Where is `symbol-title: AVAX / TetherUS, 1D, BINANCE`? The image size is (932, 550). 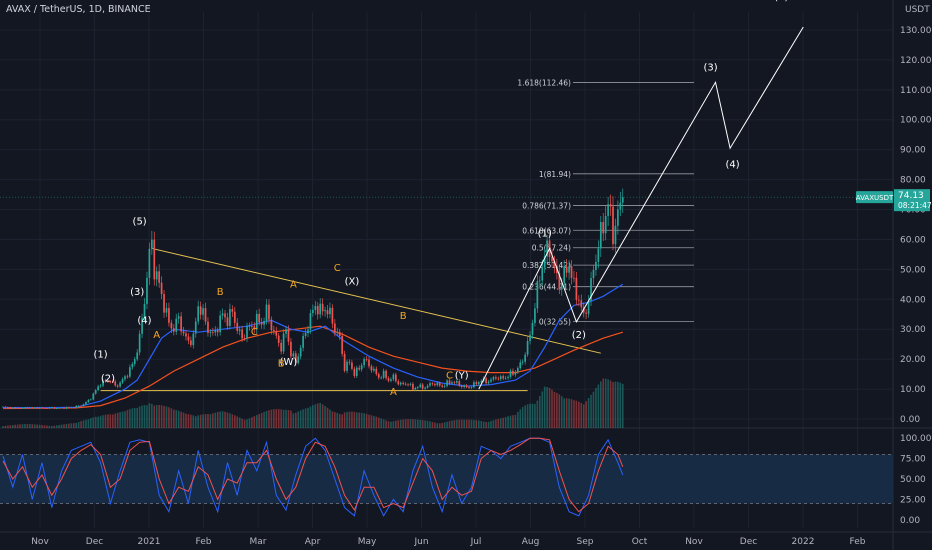 symbol-title: AVAX / TetherUS, 1D, BINANCE is located at coordinates (78, 9).